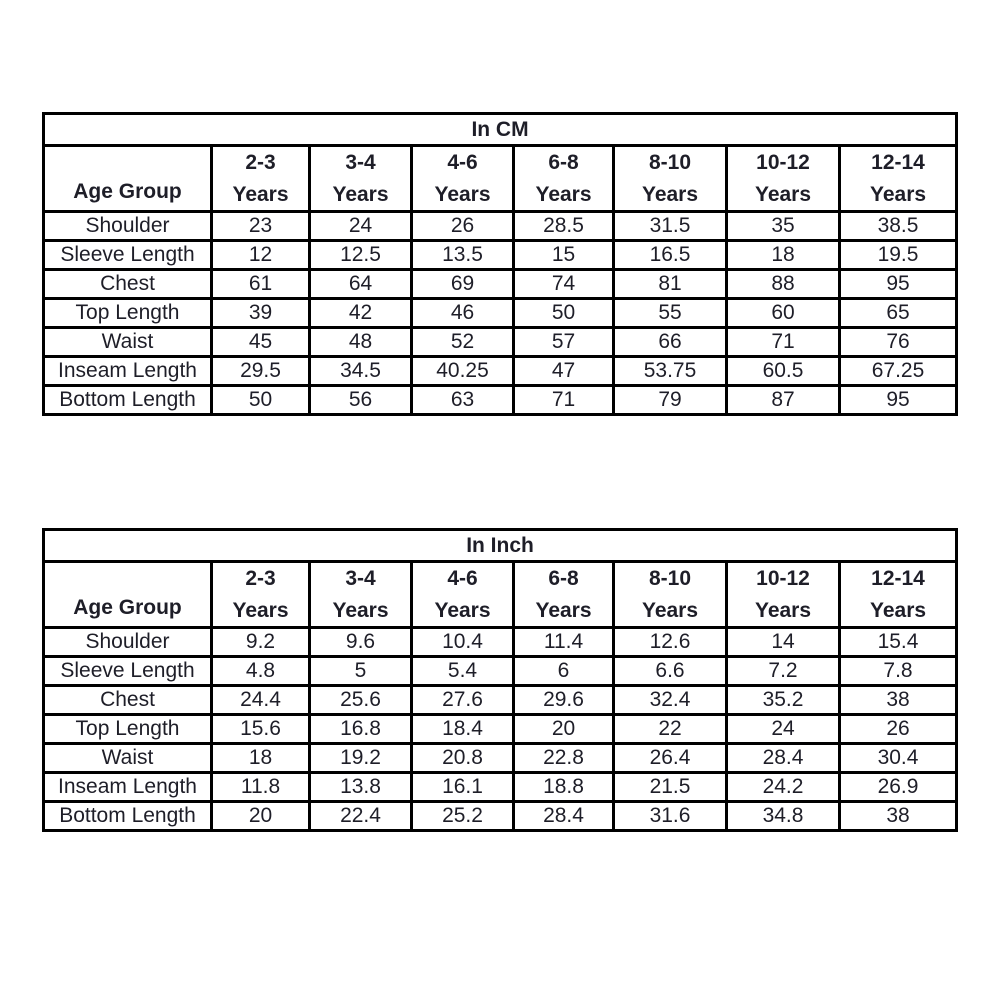  I want to click on measurement-value: 60.5, so click(783, 371).